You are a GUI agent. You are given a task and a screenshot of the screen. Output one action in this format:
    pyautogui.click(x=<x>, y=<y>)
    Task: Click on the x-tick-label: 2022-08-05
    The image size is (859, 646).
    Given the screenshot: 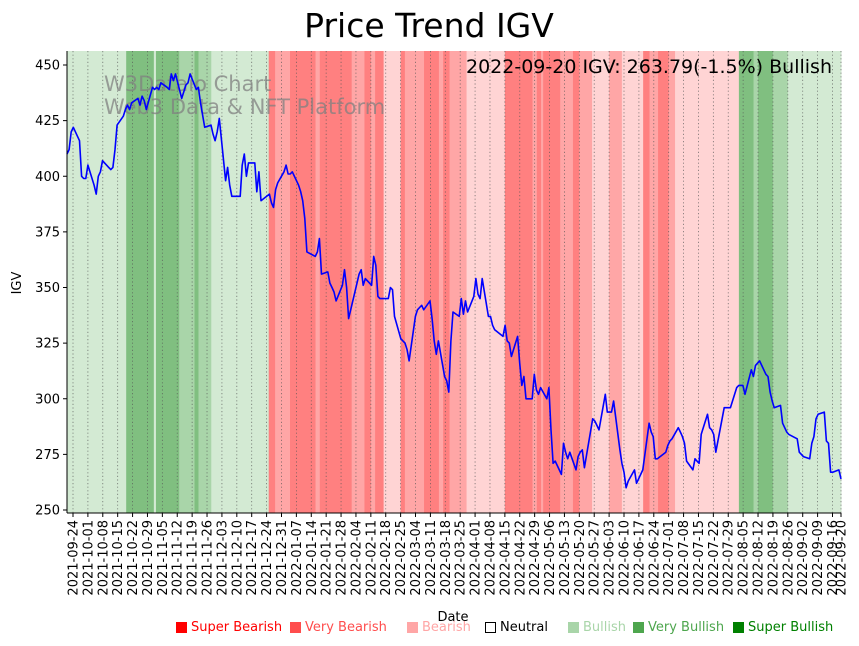 What is the action you would take?
    pyautogui.click(x=744, y=558)
    